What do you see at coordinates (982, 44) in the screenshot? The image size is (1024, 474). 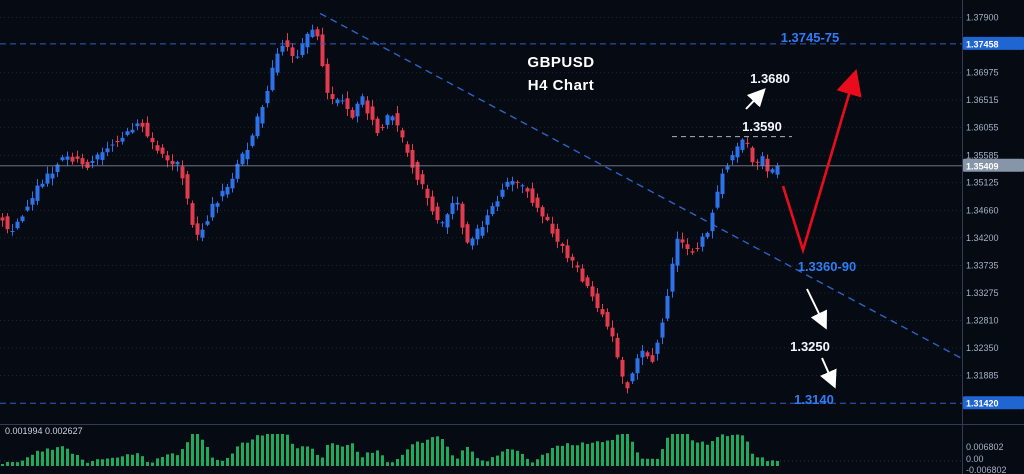 I see `price-marker-label: 1.37458` at bounding box center [982, 44].